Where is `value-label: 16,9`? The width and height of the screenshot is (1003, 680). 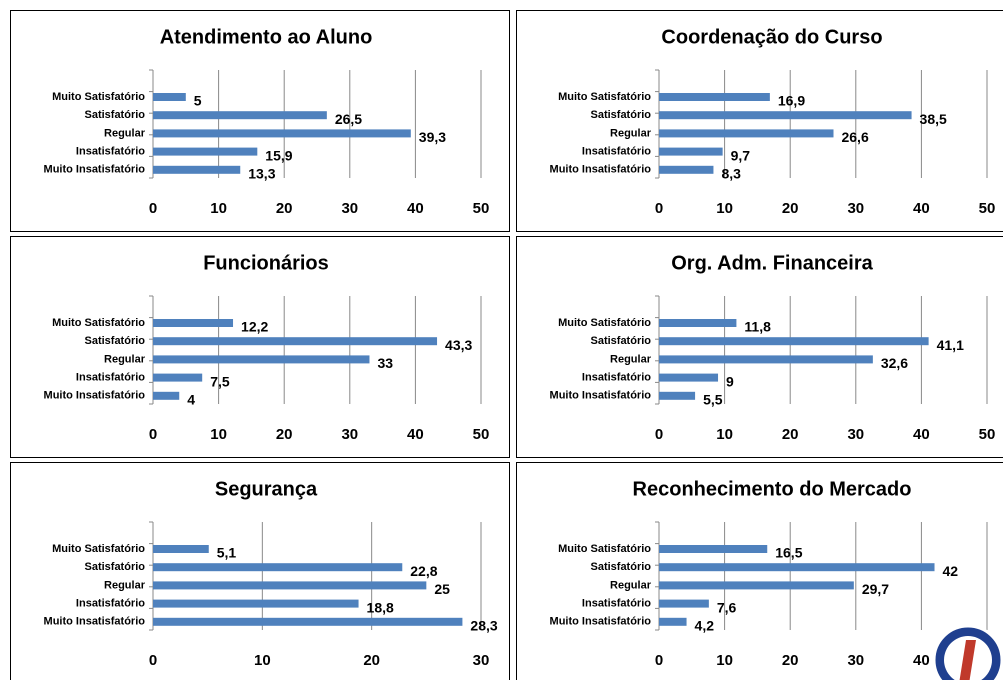
value-label: 16,9 is located at coordinates (791, 101).